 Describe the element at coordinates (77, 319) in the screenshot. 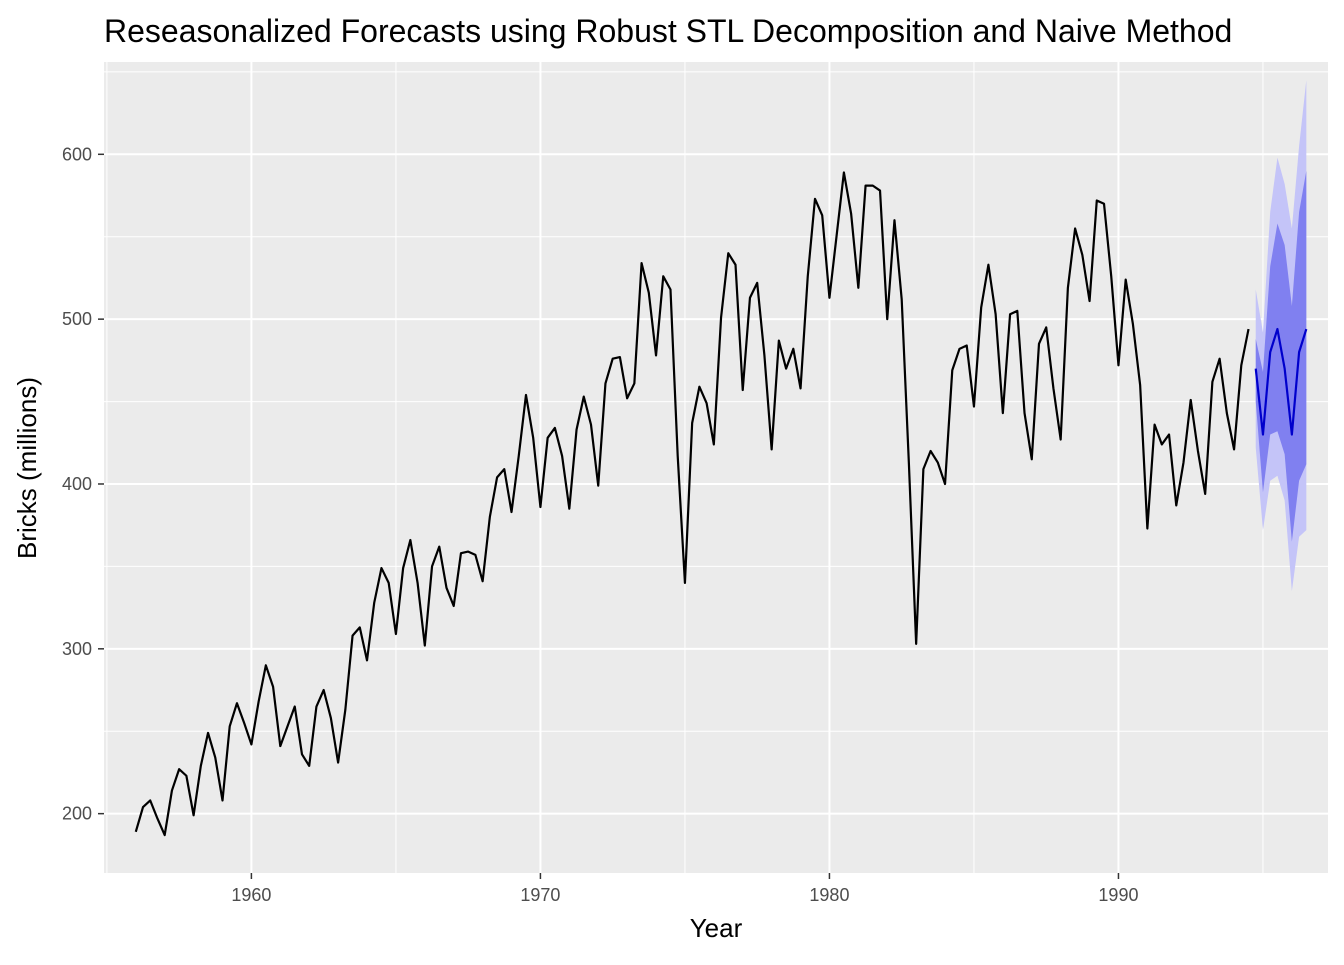

I see `y-tick-label: 500` at that location.